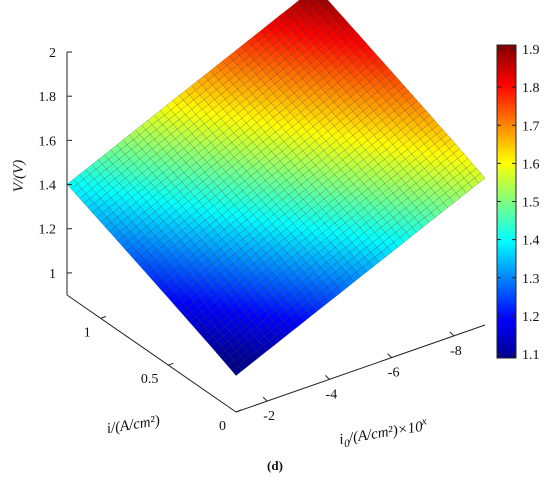  Describe the element at coordinates (531, 164) in the screenshot. I see `colorbar-tick-label: 1.6` at that location.